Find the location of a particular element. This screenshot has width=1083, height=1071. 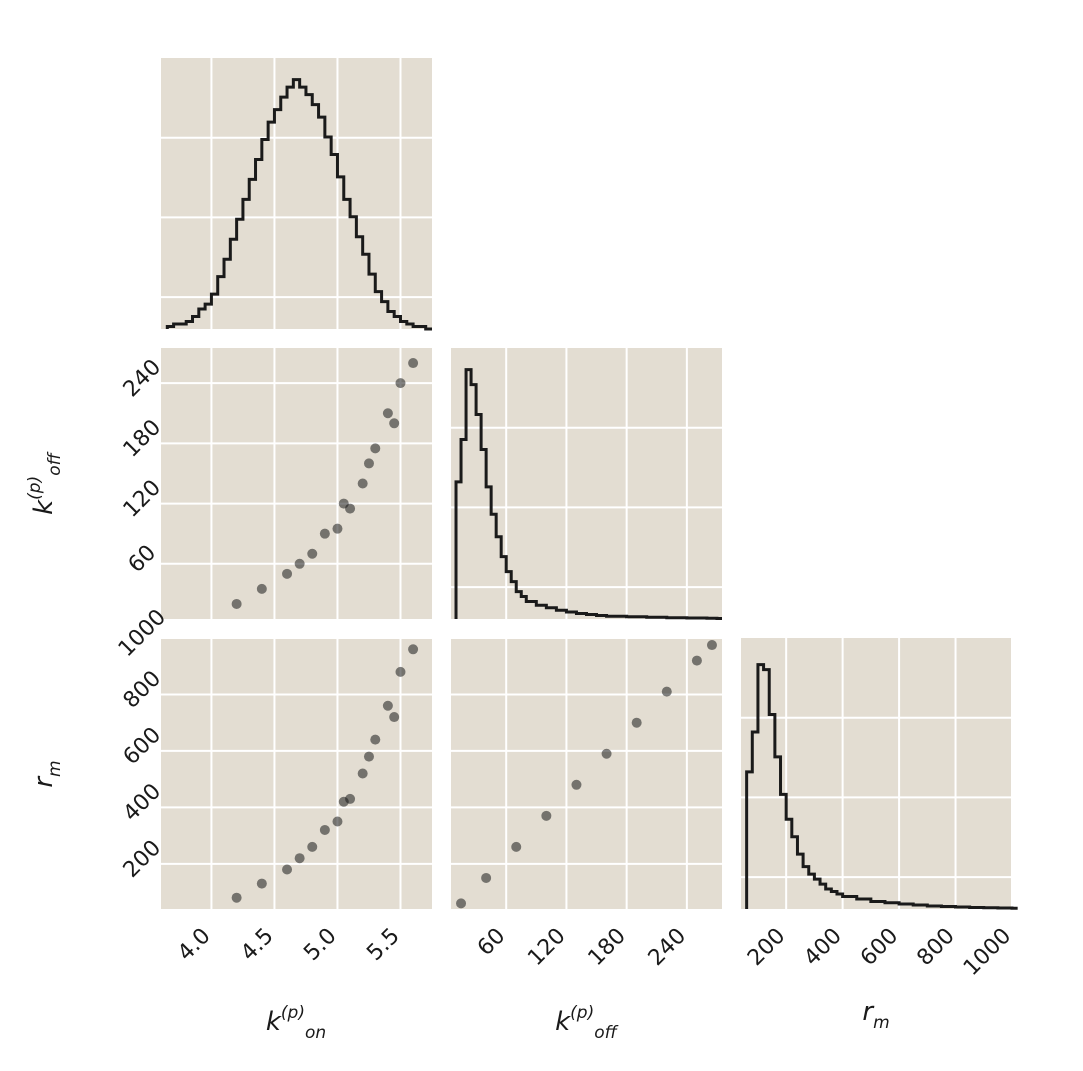

ytick-rm-1: 400 is located at coordinates (142, 802).